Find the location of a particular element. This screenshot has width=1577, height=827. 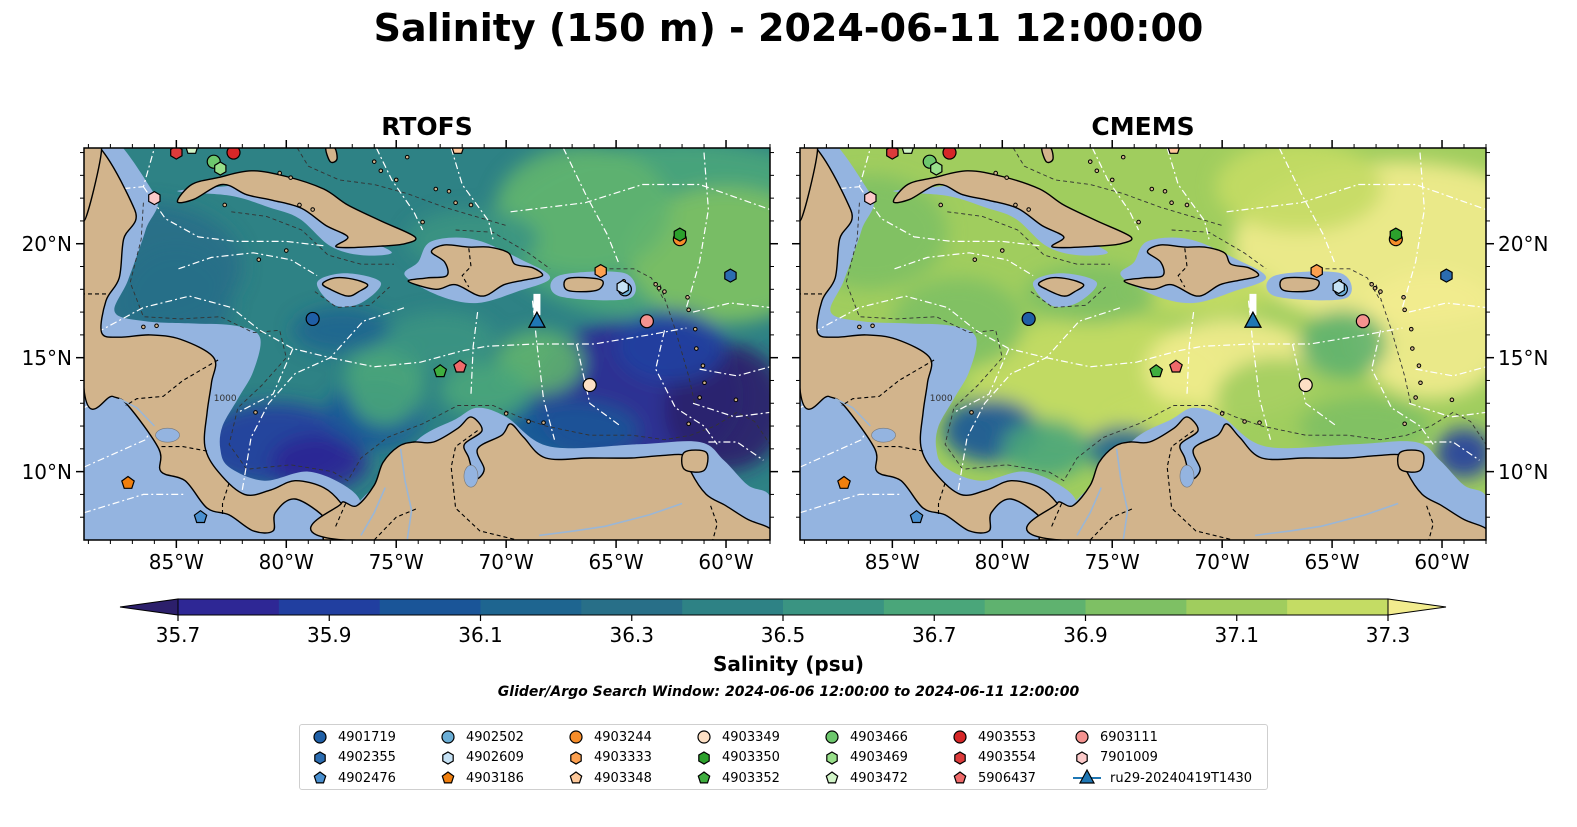

contour-label: 1000 is located at coordinates (225, 399).